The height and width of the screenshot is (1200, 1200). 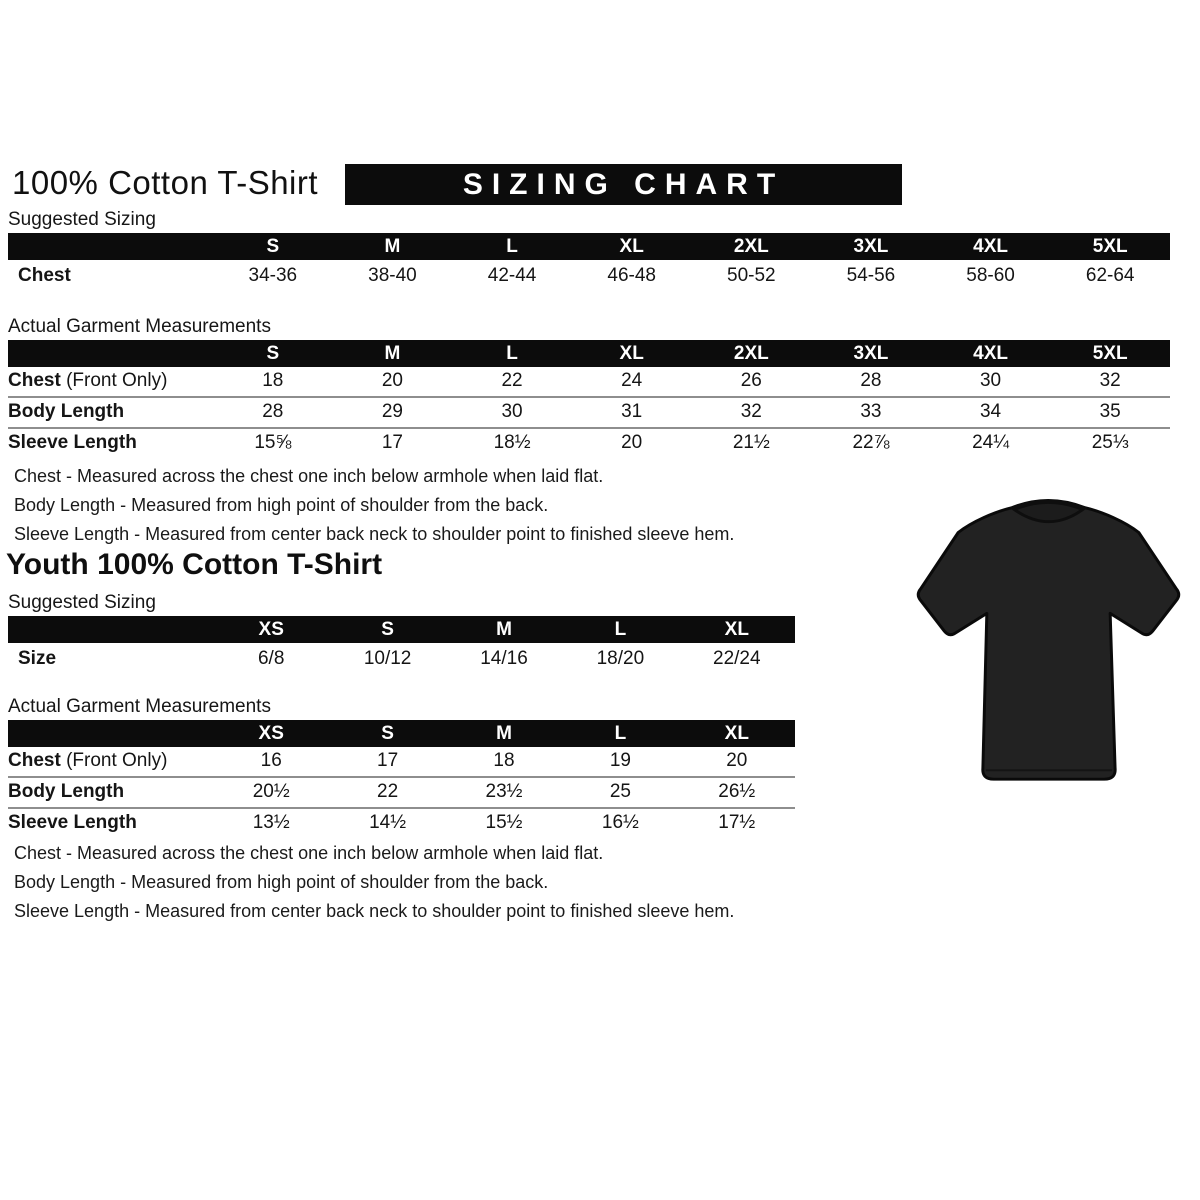 What do you see at coordinates (392, 411) in the screenshot?
I see `table-cell: 29` at bounding box center [392, 411].